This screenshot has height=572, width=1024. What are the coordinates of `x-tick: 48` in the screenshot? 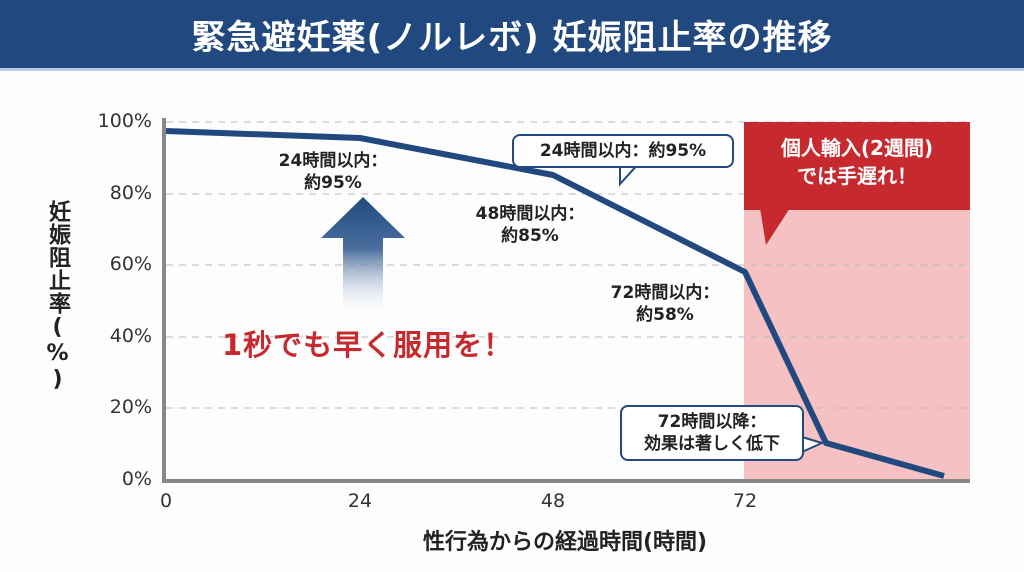 It's located at (553, 501).